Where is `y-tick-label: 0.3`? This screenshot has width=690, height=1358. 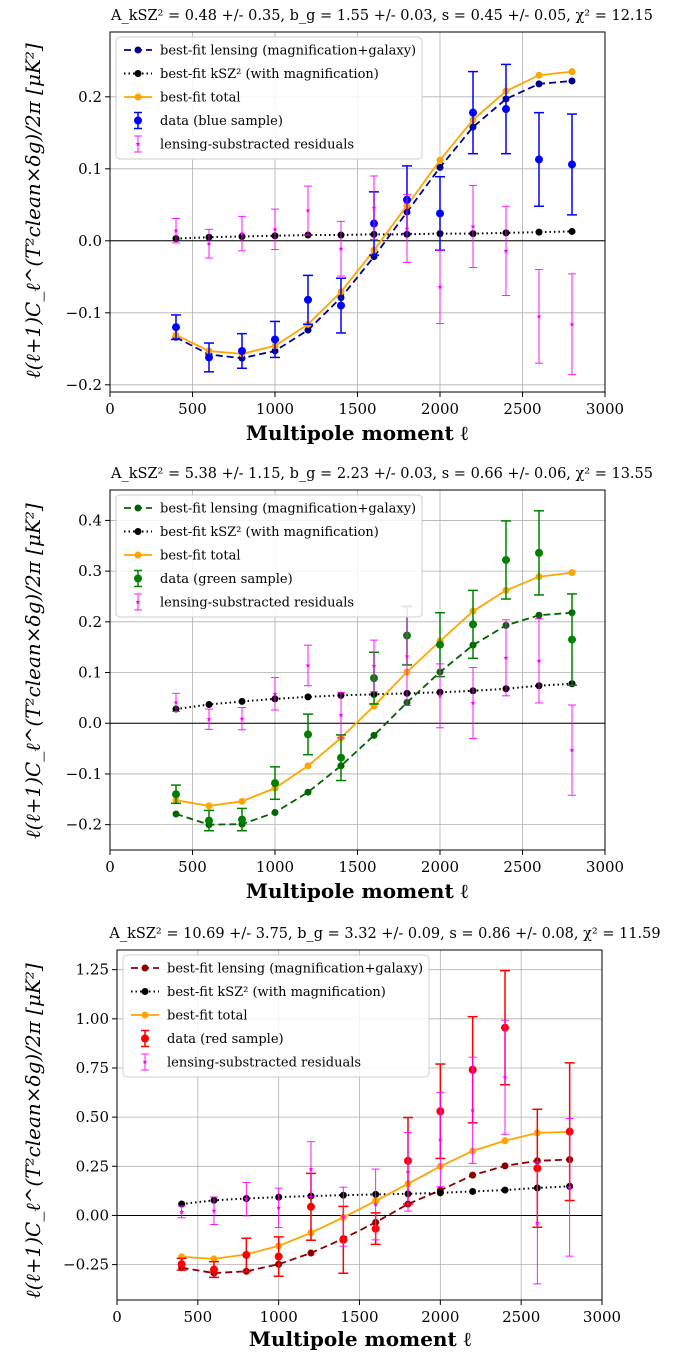 y-tick-label: 0.3 is located at coordinates (90, 571).